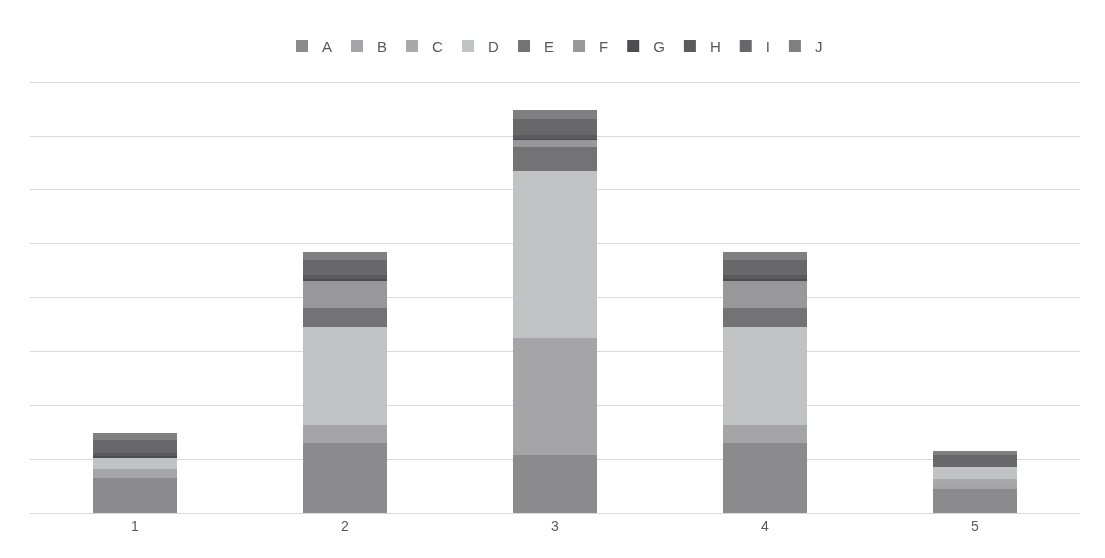  What do you see at coordinates (438, 46) in the screenshot?
I see `legend-label: C` at bounding box center [438, 46].